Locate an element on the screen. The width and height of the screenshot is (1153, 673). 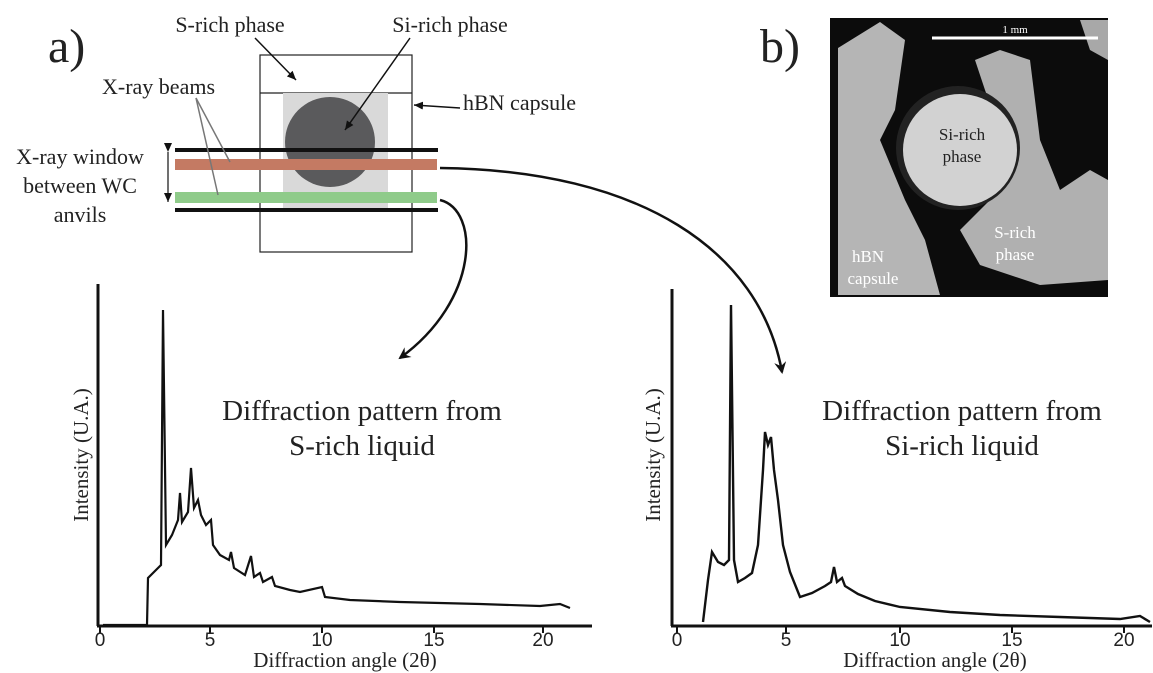
micrograph is located at coordinates (969, 157).